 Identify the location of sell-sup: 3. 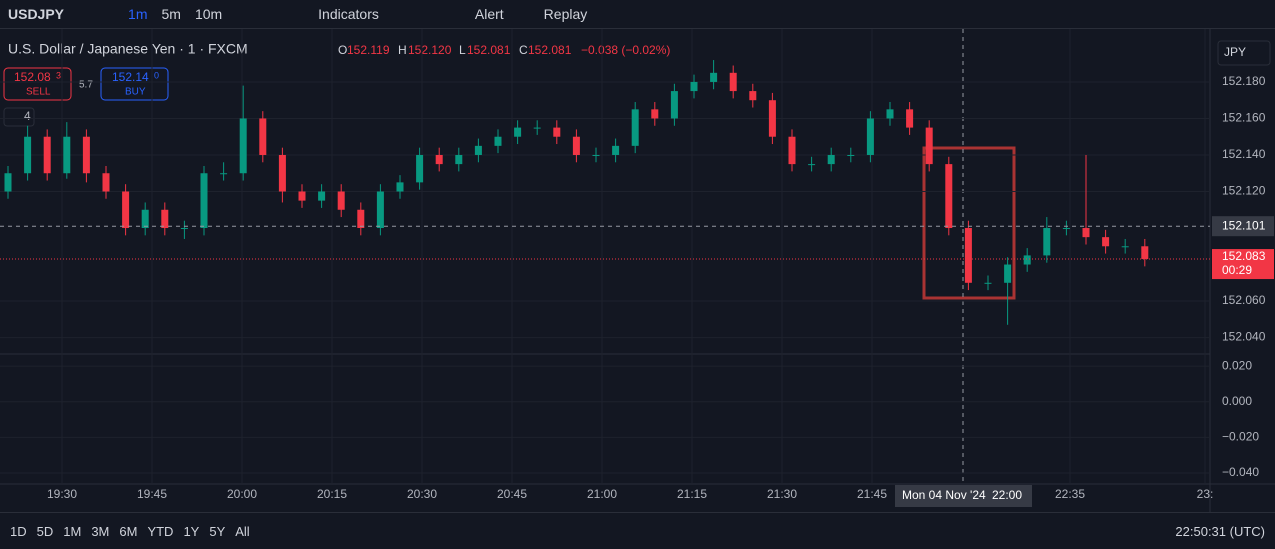
(58, 75).